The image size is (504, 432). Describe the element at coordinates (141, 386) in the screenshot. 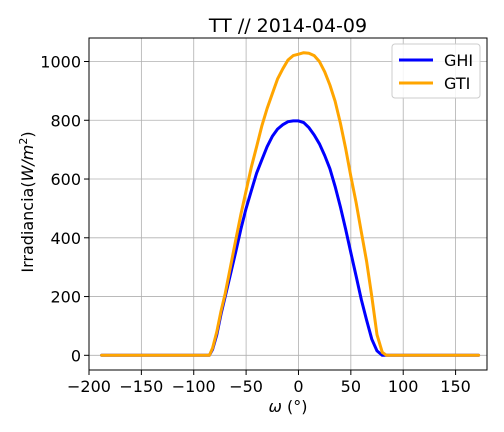

I see `x-tick-label: −150` at that location.